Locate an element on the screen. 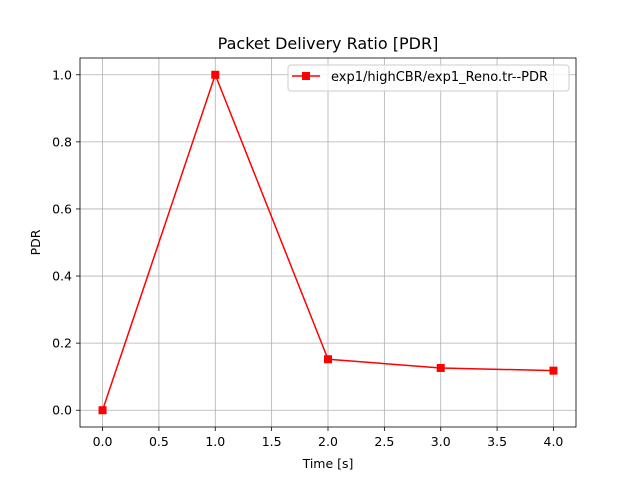 The height and width of the screenshot is (480, 640). x-tick-label: 2.5 is located at coordinates (384, 441).